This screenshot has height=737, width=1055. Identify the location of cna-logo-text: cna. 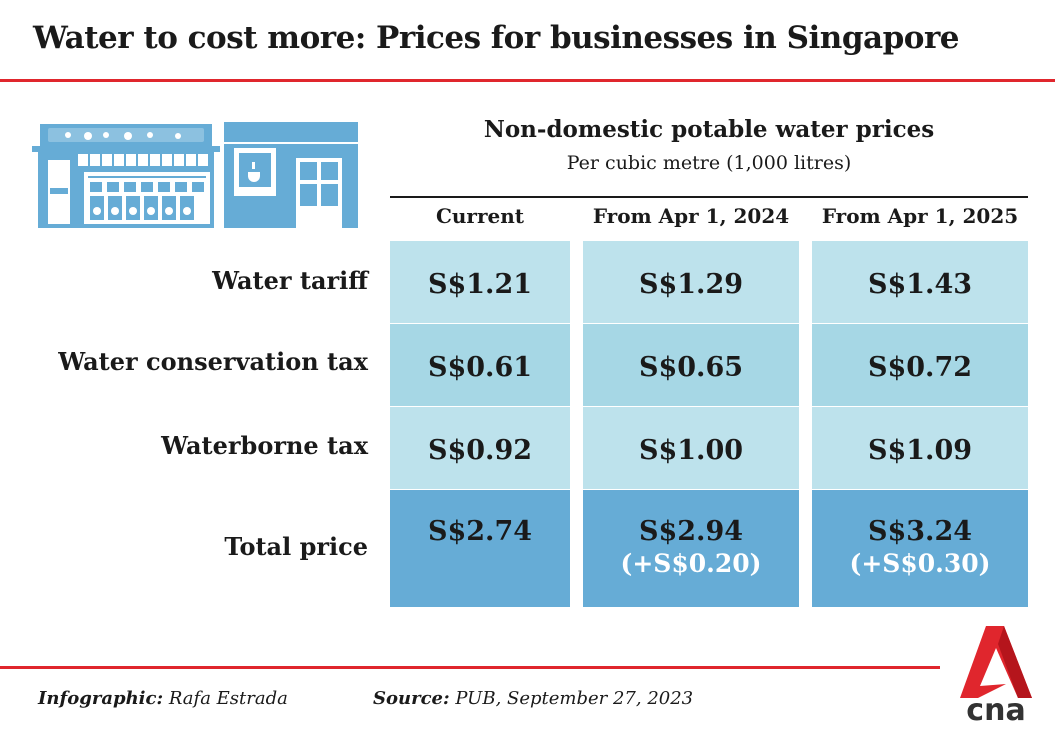
(995, 707).